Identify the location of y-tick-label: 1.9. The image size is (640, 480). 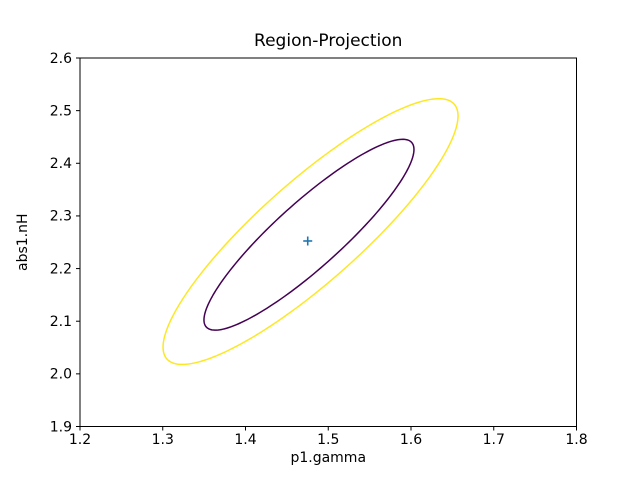
(61, 427).